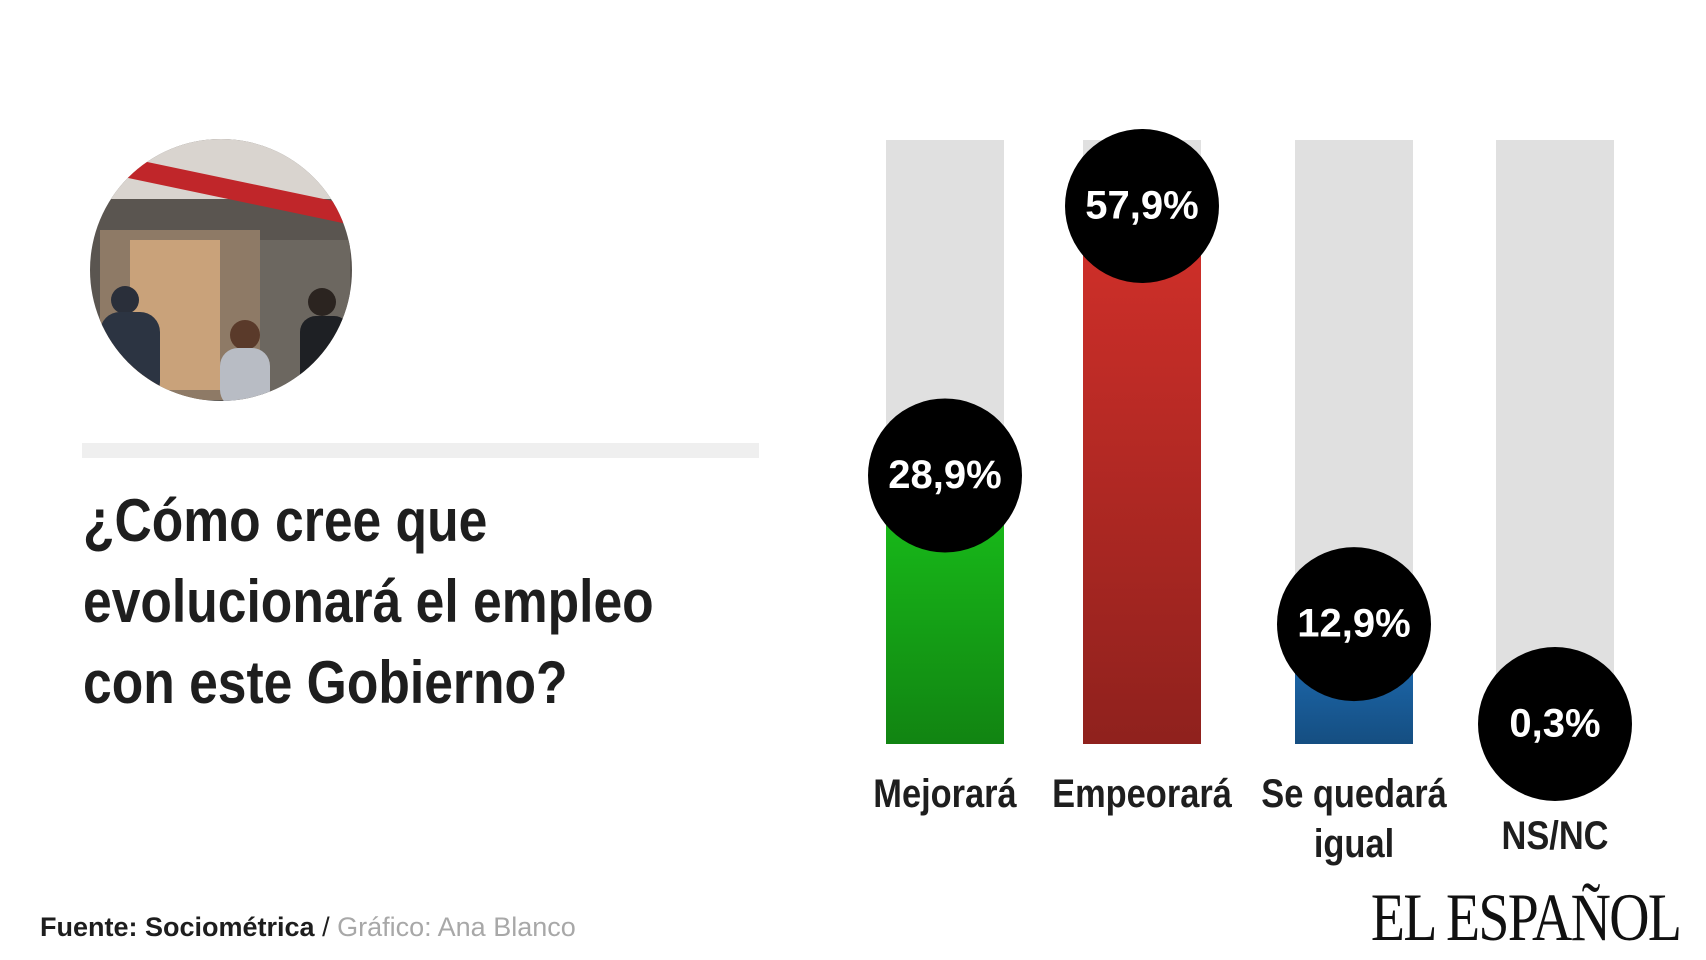 Image resolution: width=1706 pixels, height=960 pixels. I want to click on category-label: NS/NC, so click(1555, 836).